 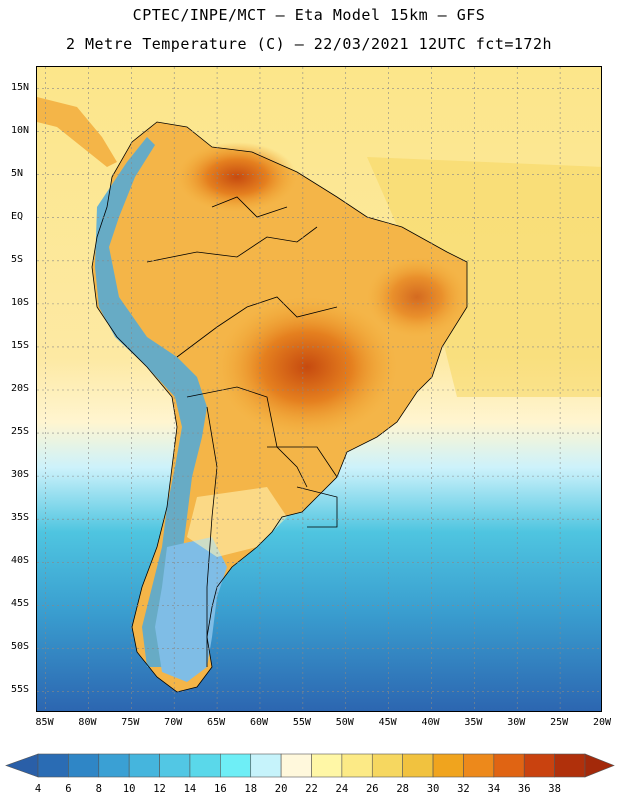 I want to click on lat-tick-label: 35S, so click(x=20, y=518).